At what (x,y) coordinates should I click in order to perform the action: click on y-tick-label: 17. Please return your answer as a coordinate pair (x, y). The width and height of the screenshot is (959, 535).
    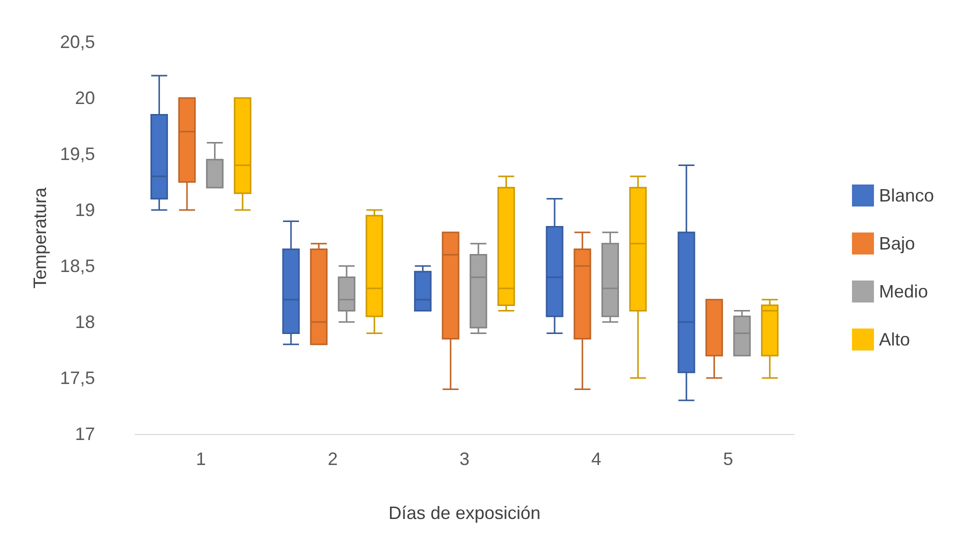
    Looking at the image, I should click on (84, 434).